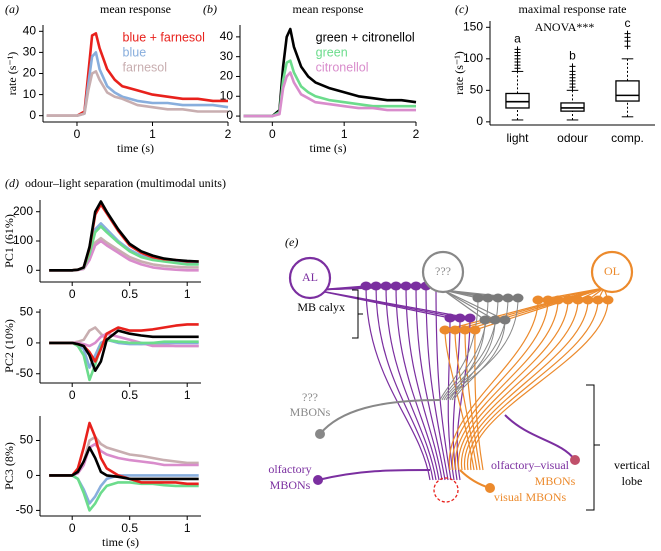 This screenshot has height=551, width=661. Describe the element at coordinates (517, 39) in the screenshot. I see `group-label: a` at that location.